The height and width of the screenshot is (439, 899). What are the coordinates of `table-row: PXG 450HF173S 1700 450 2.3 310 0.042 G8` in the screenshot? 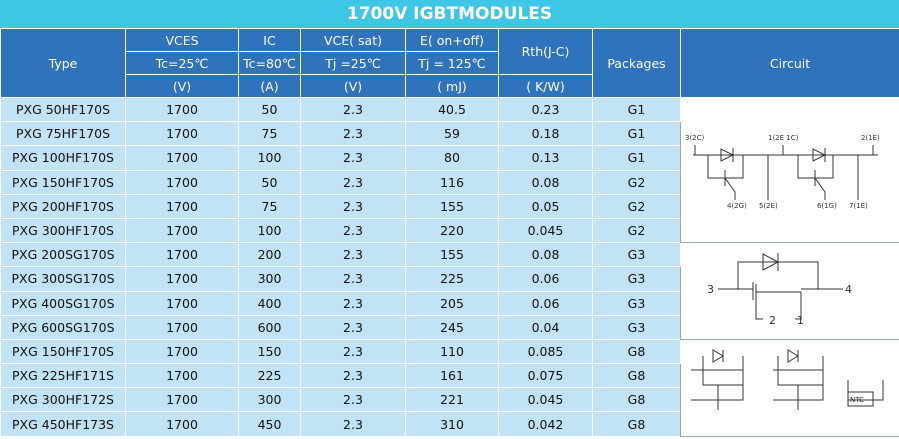 It's located at (449, 424).